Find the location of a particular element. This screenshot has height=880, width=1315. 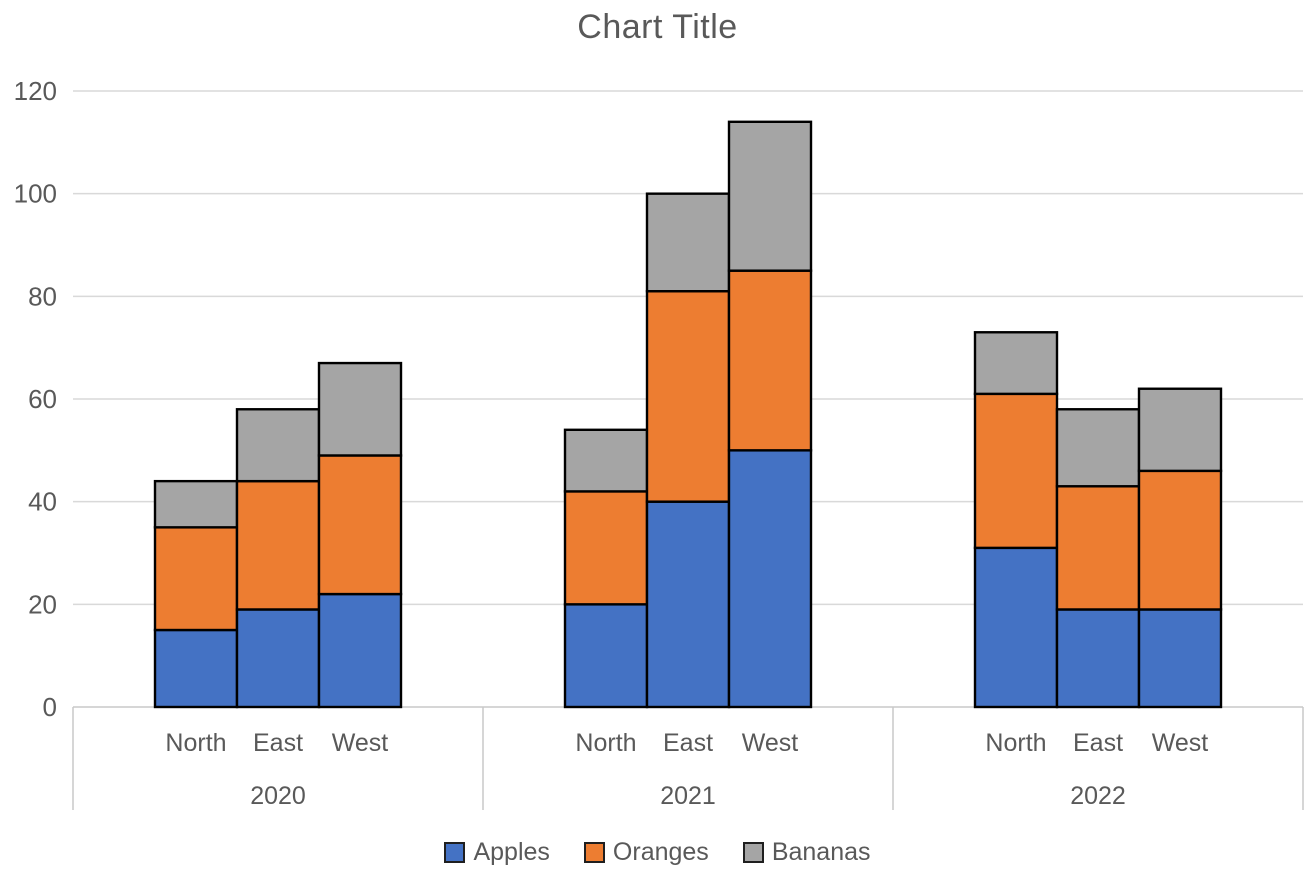

bar-segment-oranges-2022-west is located at coordinates (1180, 540).